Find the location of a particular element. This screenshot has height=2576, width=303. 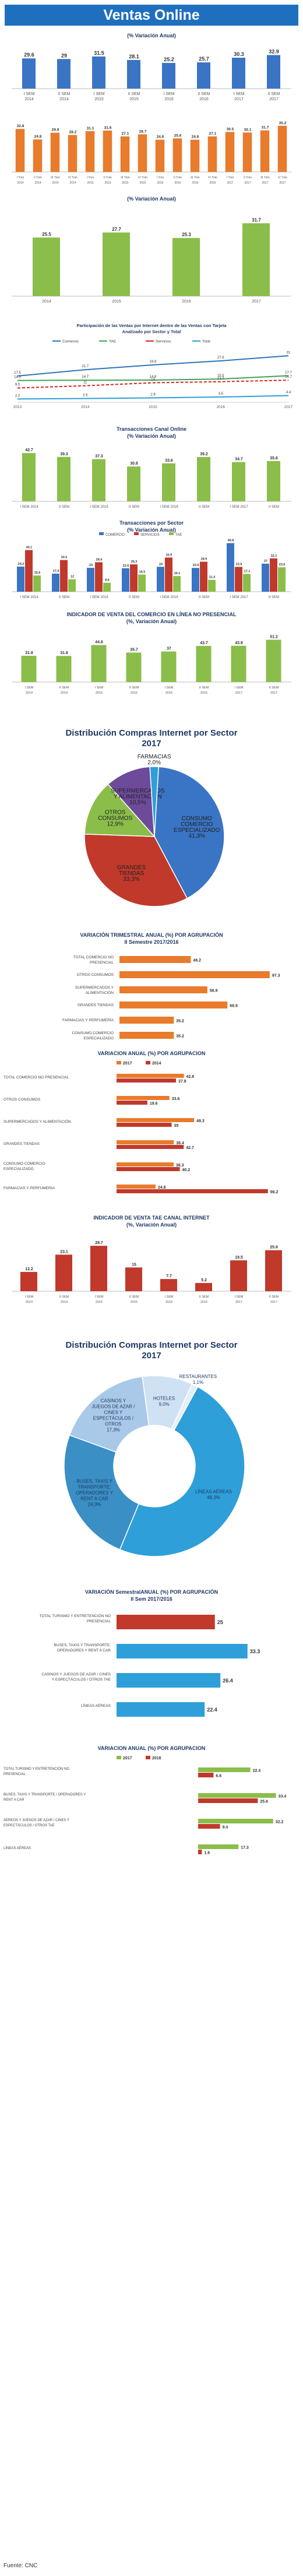

data-label: 13.7 is located at coordinates (220, 379).